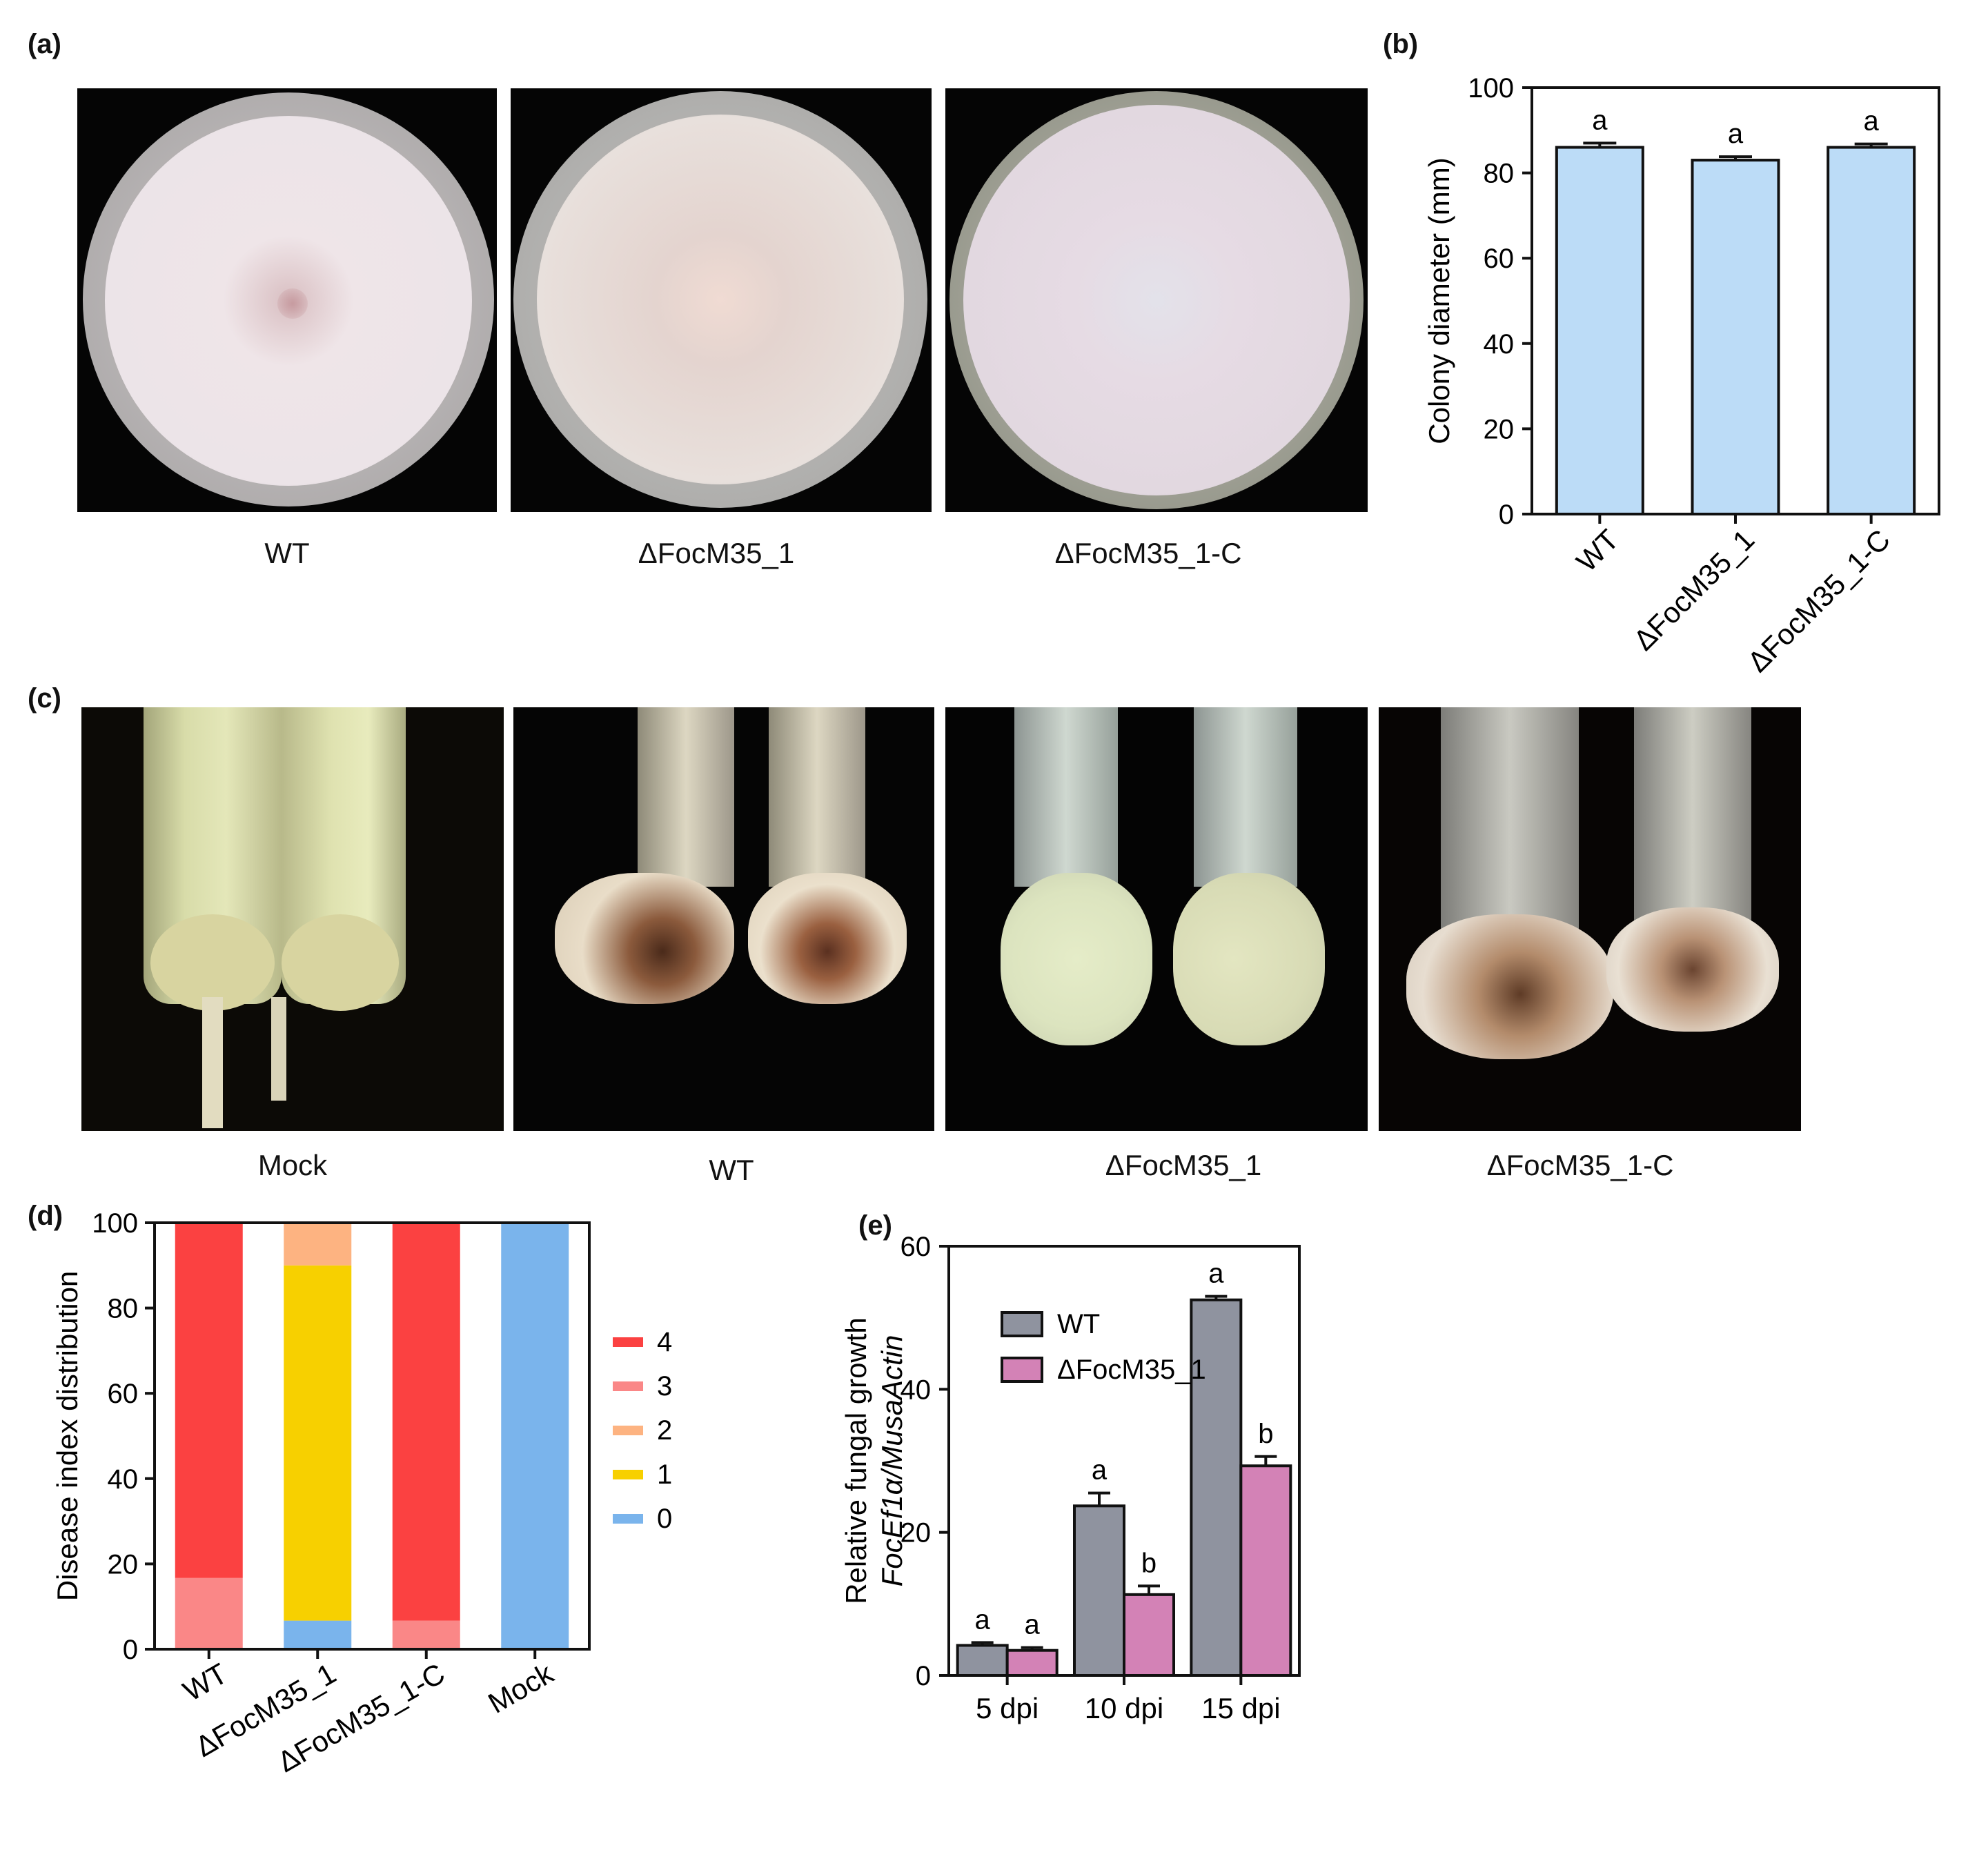 This screenshot has height=1850, width=1988. What do you see at coordinates (1439, 300) in the screenshot?
I see `y-axis-label: Colony diameter (mm)` at bounding box center [1439, 300].